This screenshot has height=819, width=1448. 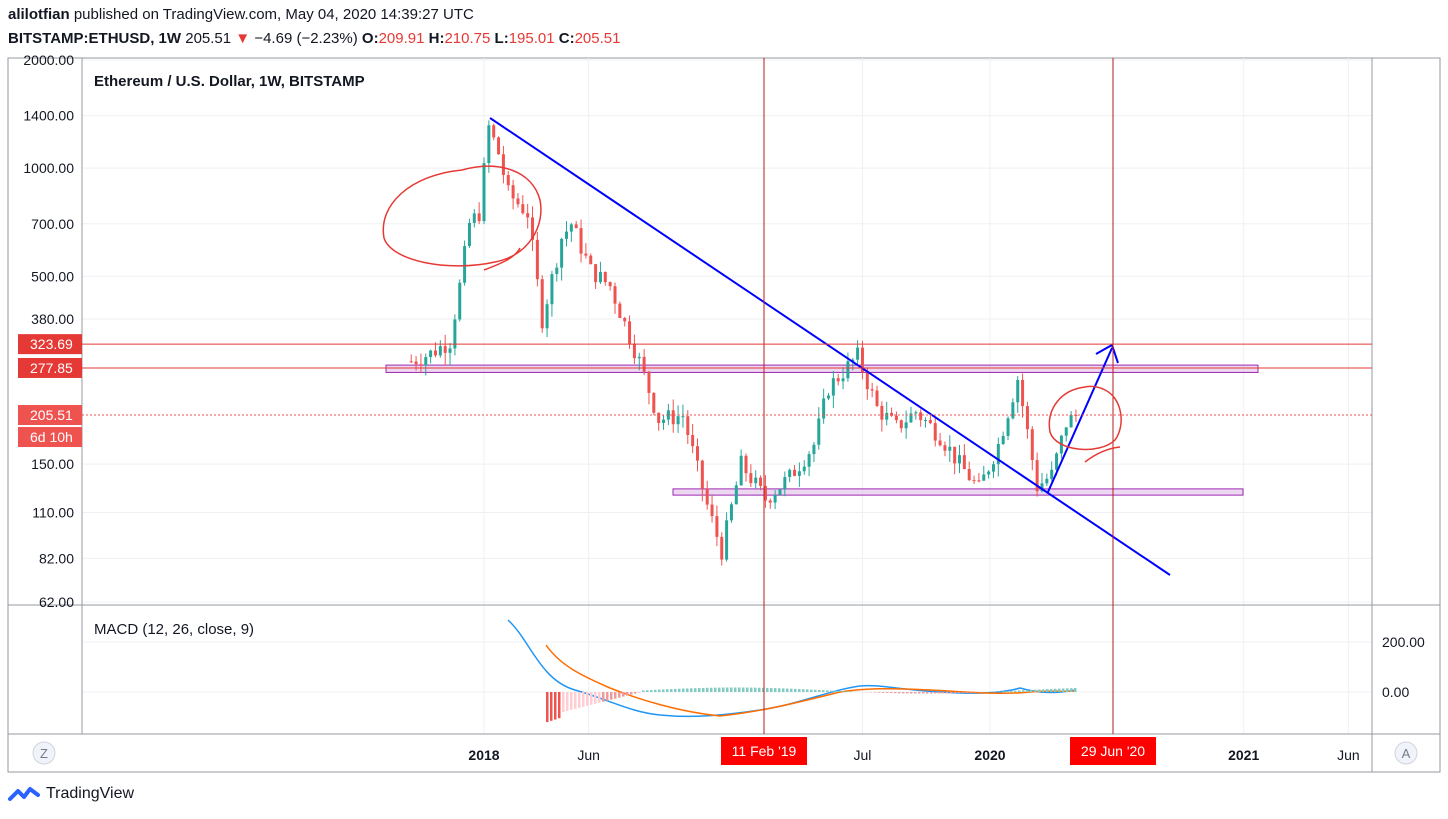 What do you see at coordinates (71, 794) in the screenshot?
I see `footer-brand: TradingView` at bounding box center [71, 794].